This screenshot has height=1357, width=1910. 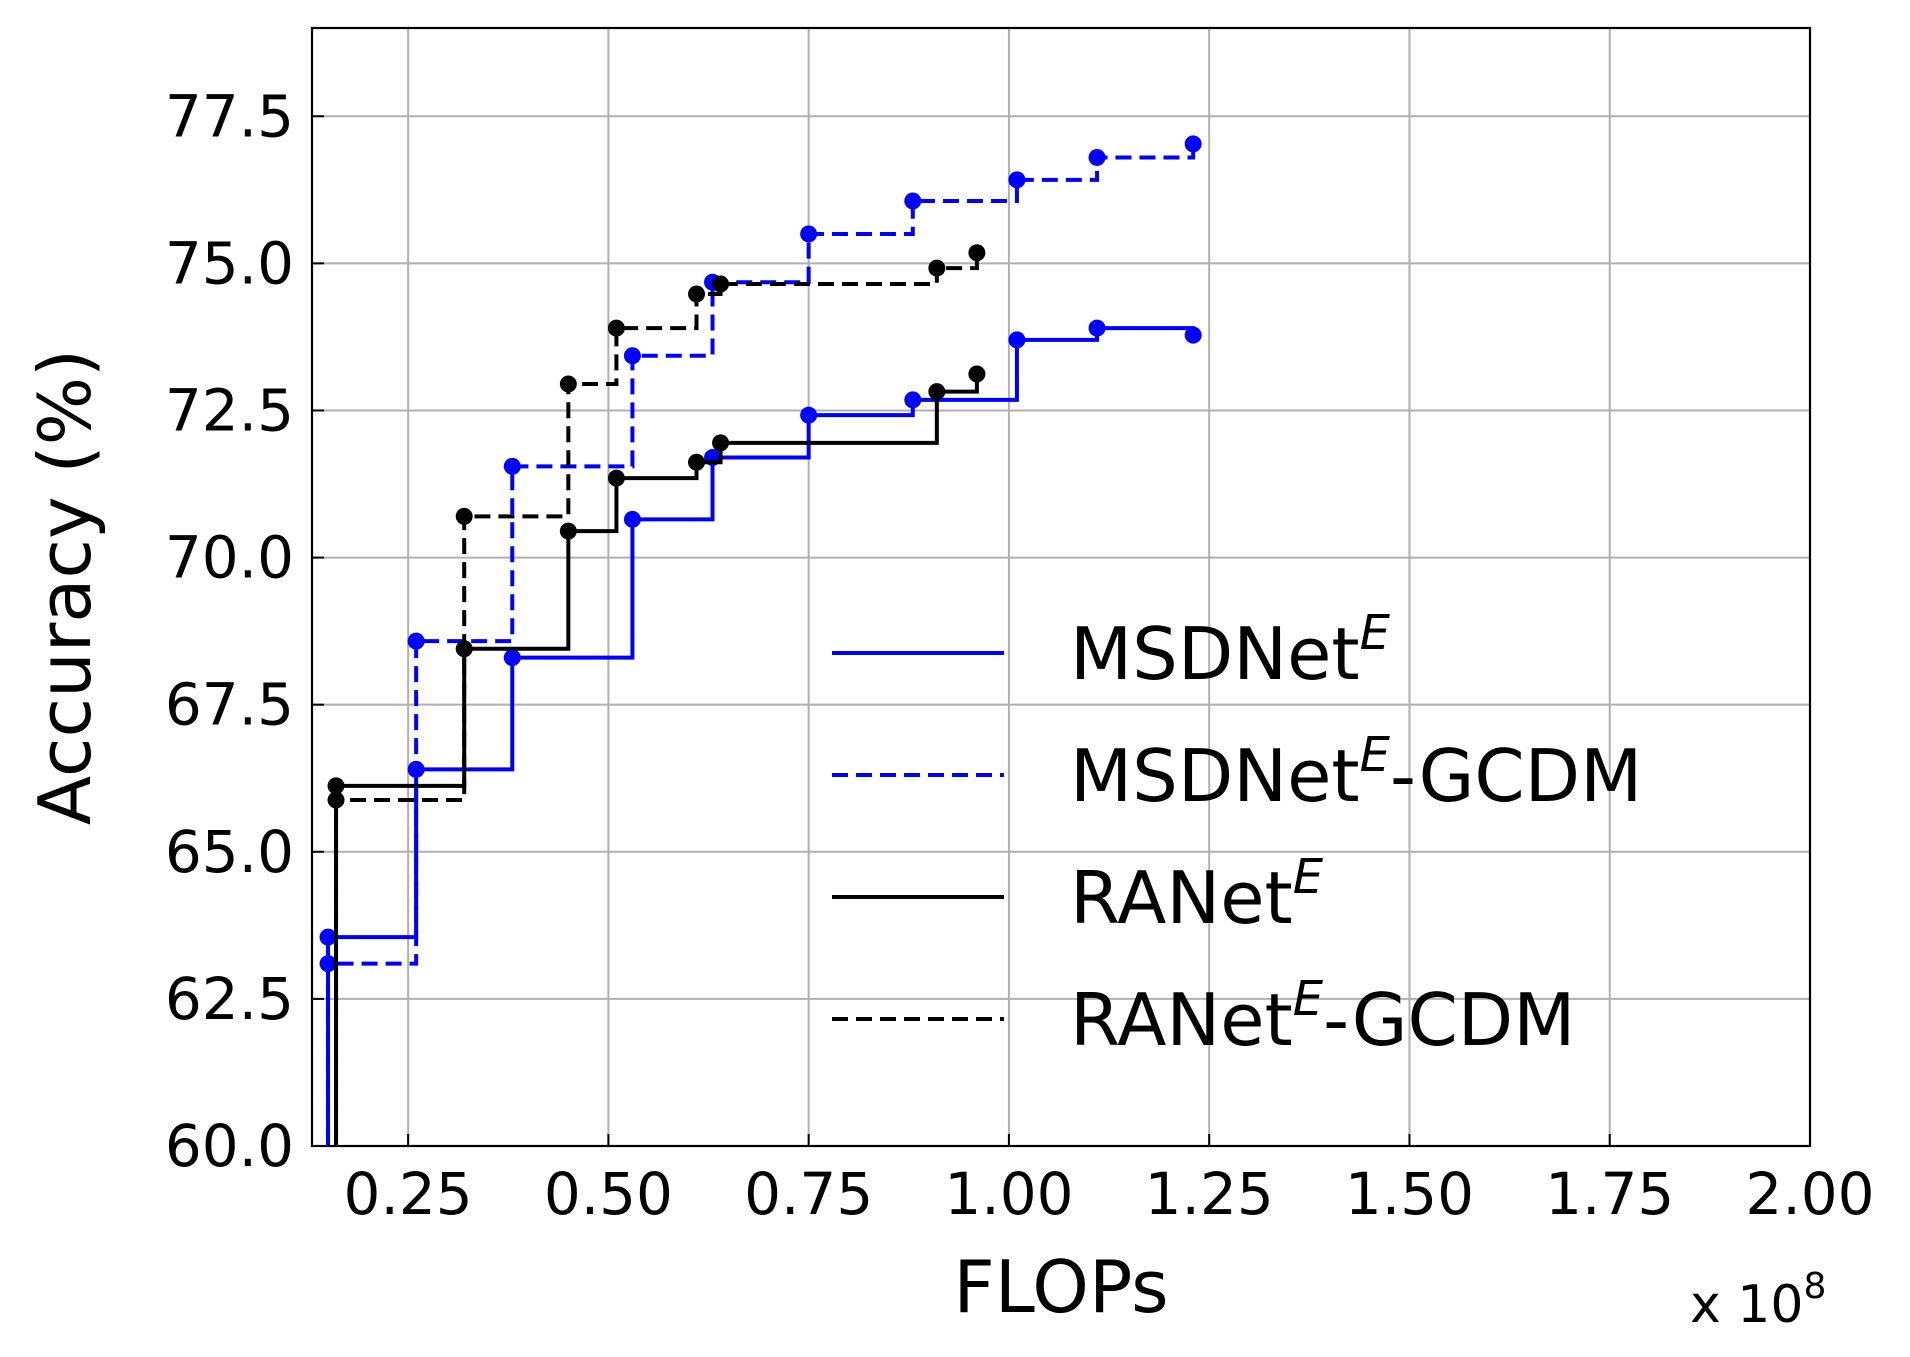 What do you see at coordinates (408, 1194) in the screenshot?
I see `x-tick-label: 0.25` at bounding box center [408, 1194].